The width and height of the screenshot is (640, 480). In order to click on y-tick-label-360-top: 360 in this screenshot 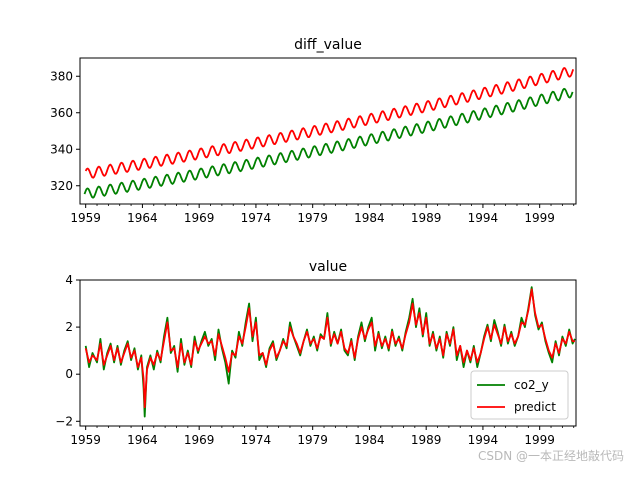, I will do `click(61, 113)`.